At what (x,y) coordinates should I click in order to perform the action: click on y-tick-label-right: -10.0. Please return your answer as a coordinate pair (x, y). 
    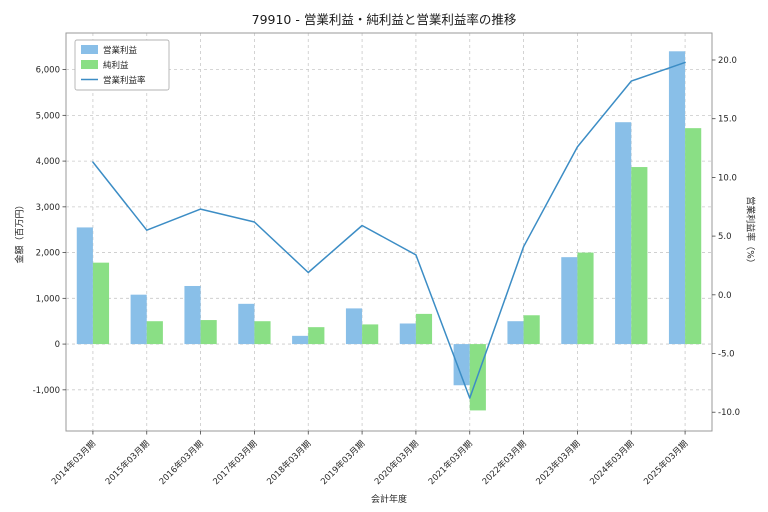
    Looking at the image, I should click on (729, 413).